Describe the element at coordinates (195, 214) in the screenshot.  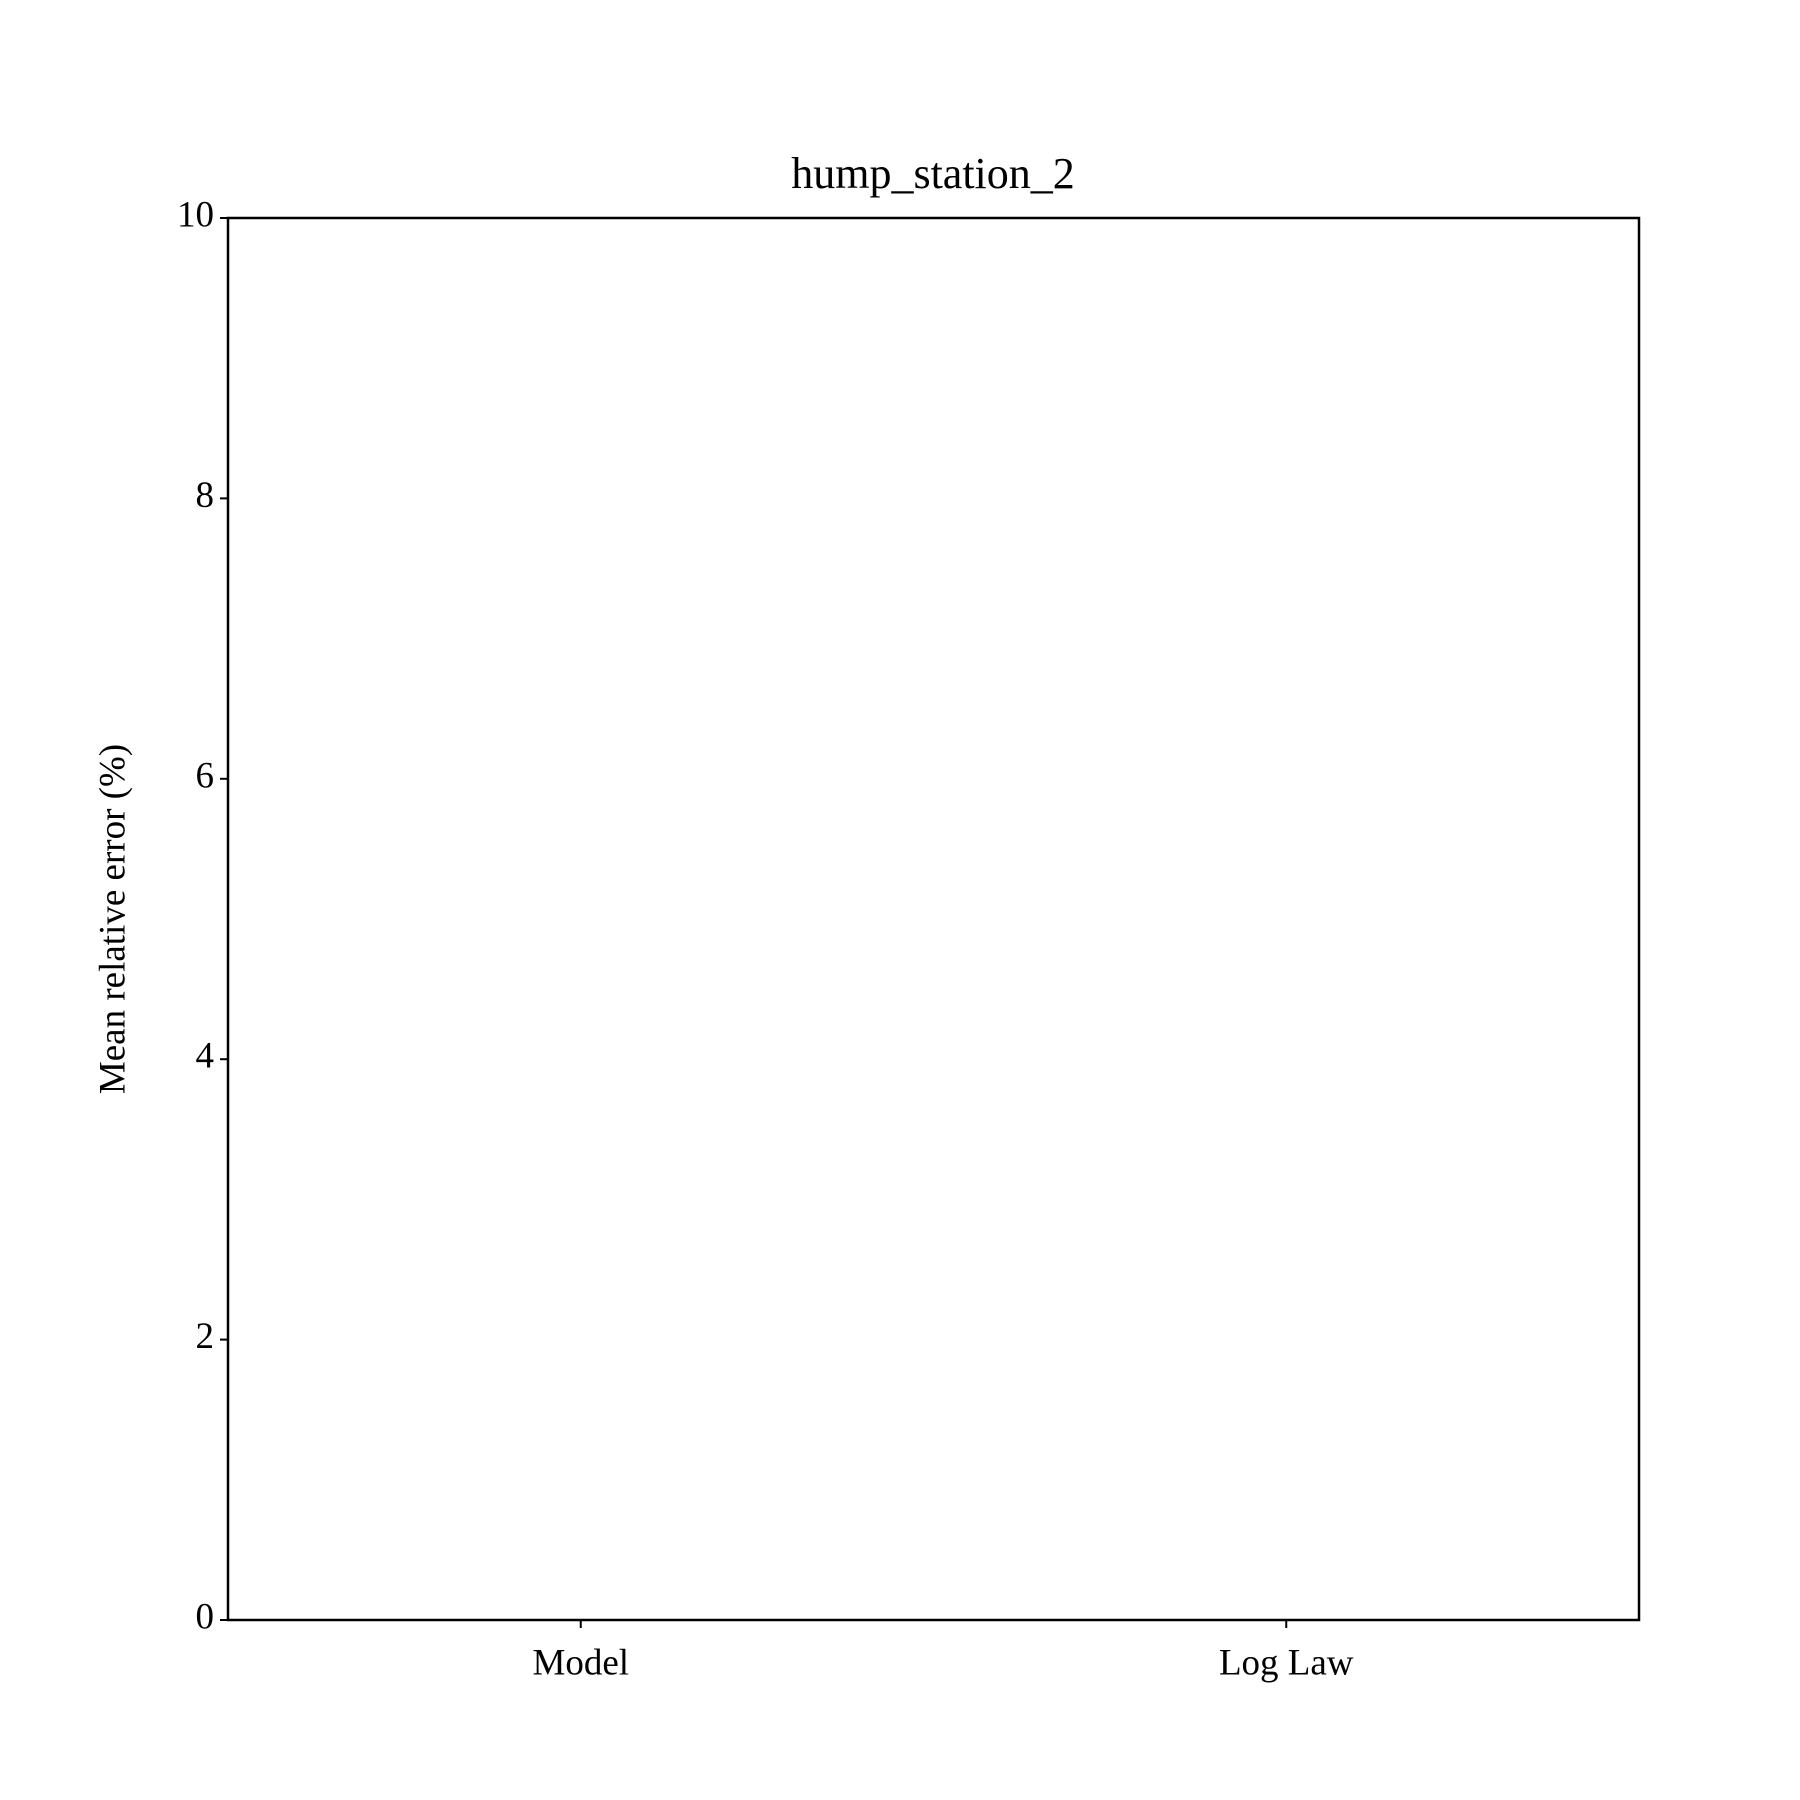
I see `y-tick-label: 10` at that location.